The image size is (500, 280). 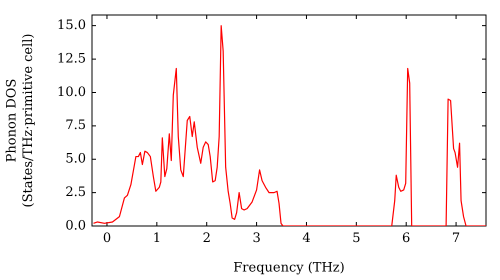 What do you see at coordinates (356, 238) in the screenshot?
I see `x-tick-label: 5` at bounding box center [356, 238].